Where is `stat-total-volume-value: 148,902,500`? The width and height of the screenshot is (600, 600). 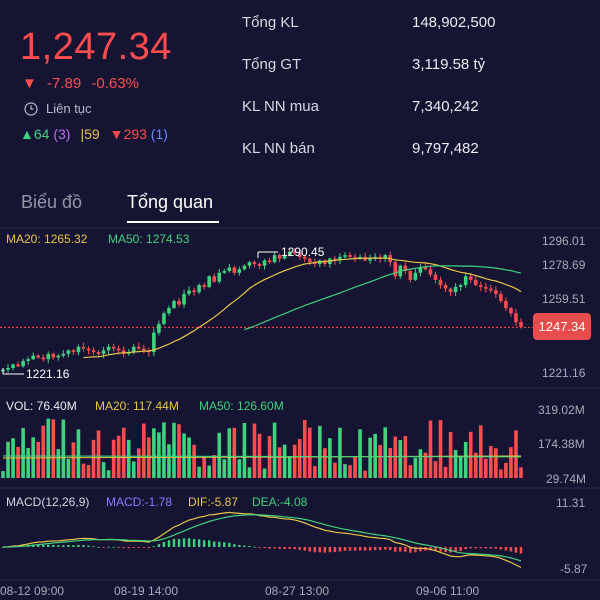 stat-total-volume-value: 148,902,500 is located at coordinates (454, 22).